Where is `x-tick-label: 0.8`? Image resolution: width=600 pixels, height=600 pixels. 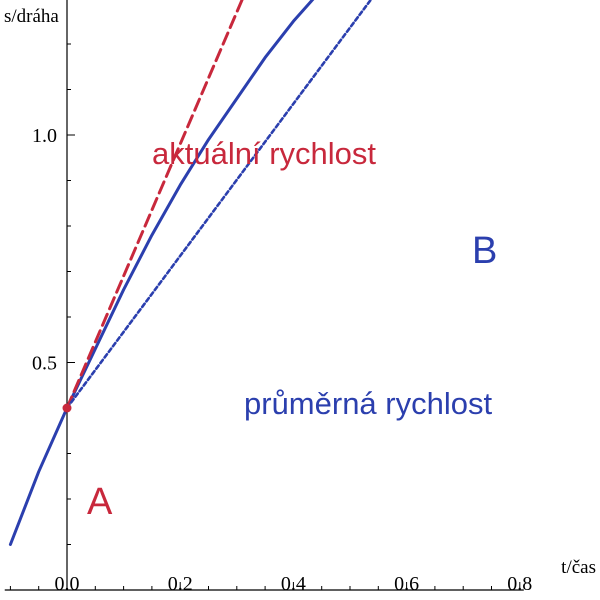
x-tick-label: 0.8 is located at coordinates (519, 584).